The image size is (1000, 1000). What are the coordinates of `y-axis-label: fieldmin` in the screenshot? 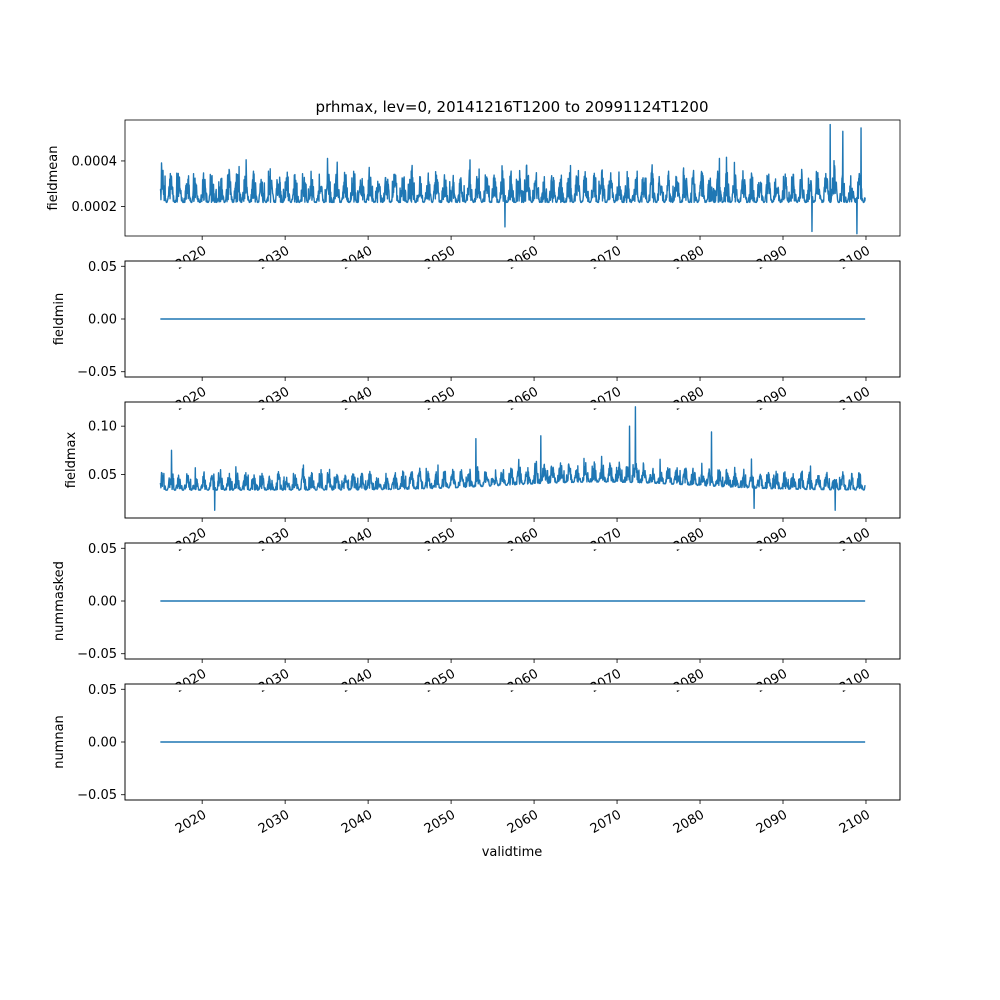 It's located at (59, 319).